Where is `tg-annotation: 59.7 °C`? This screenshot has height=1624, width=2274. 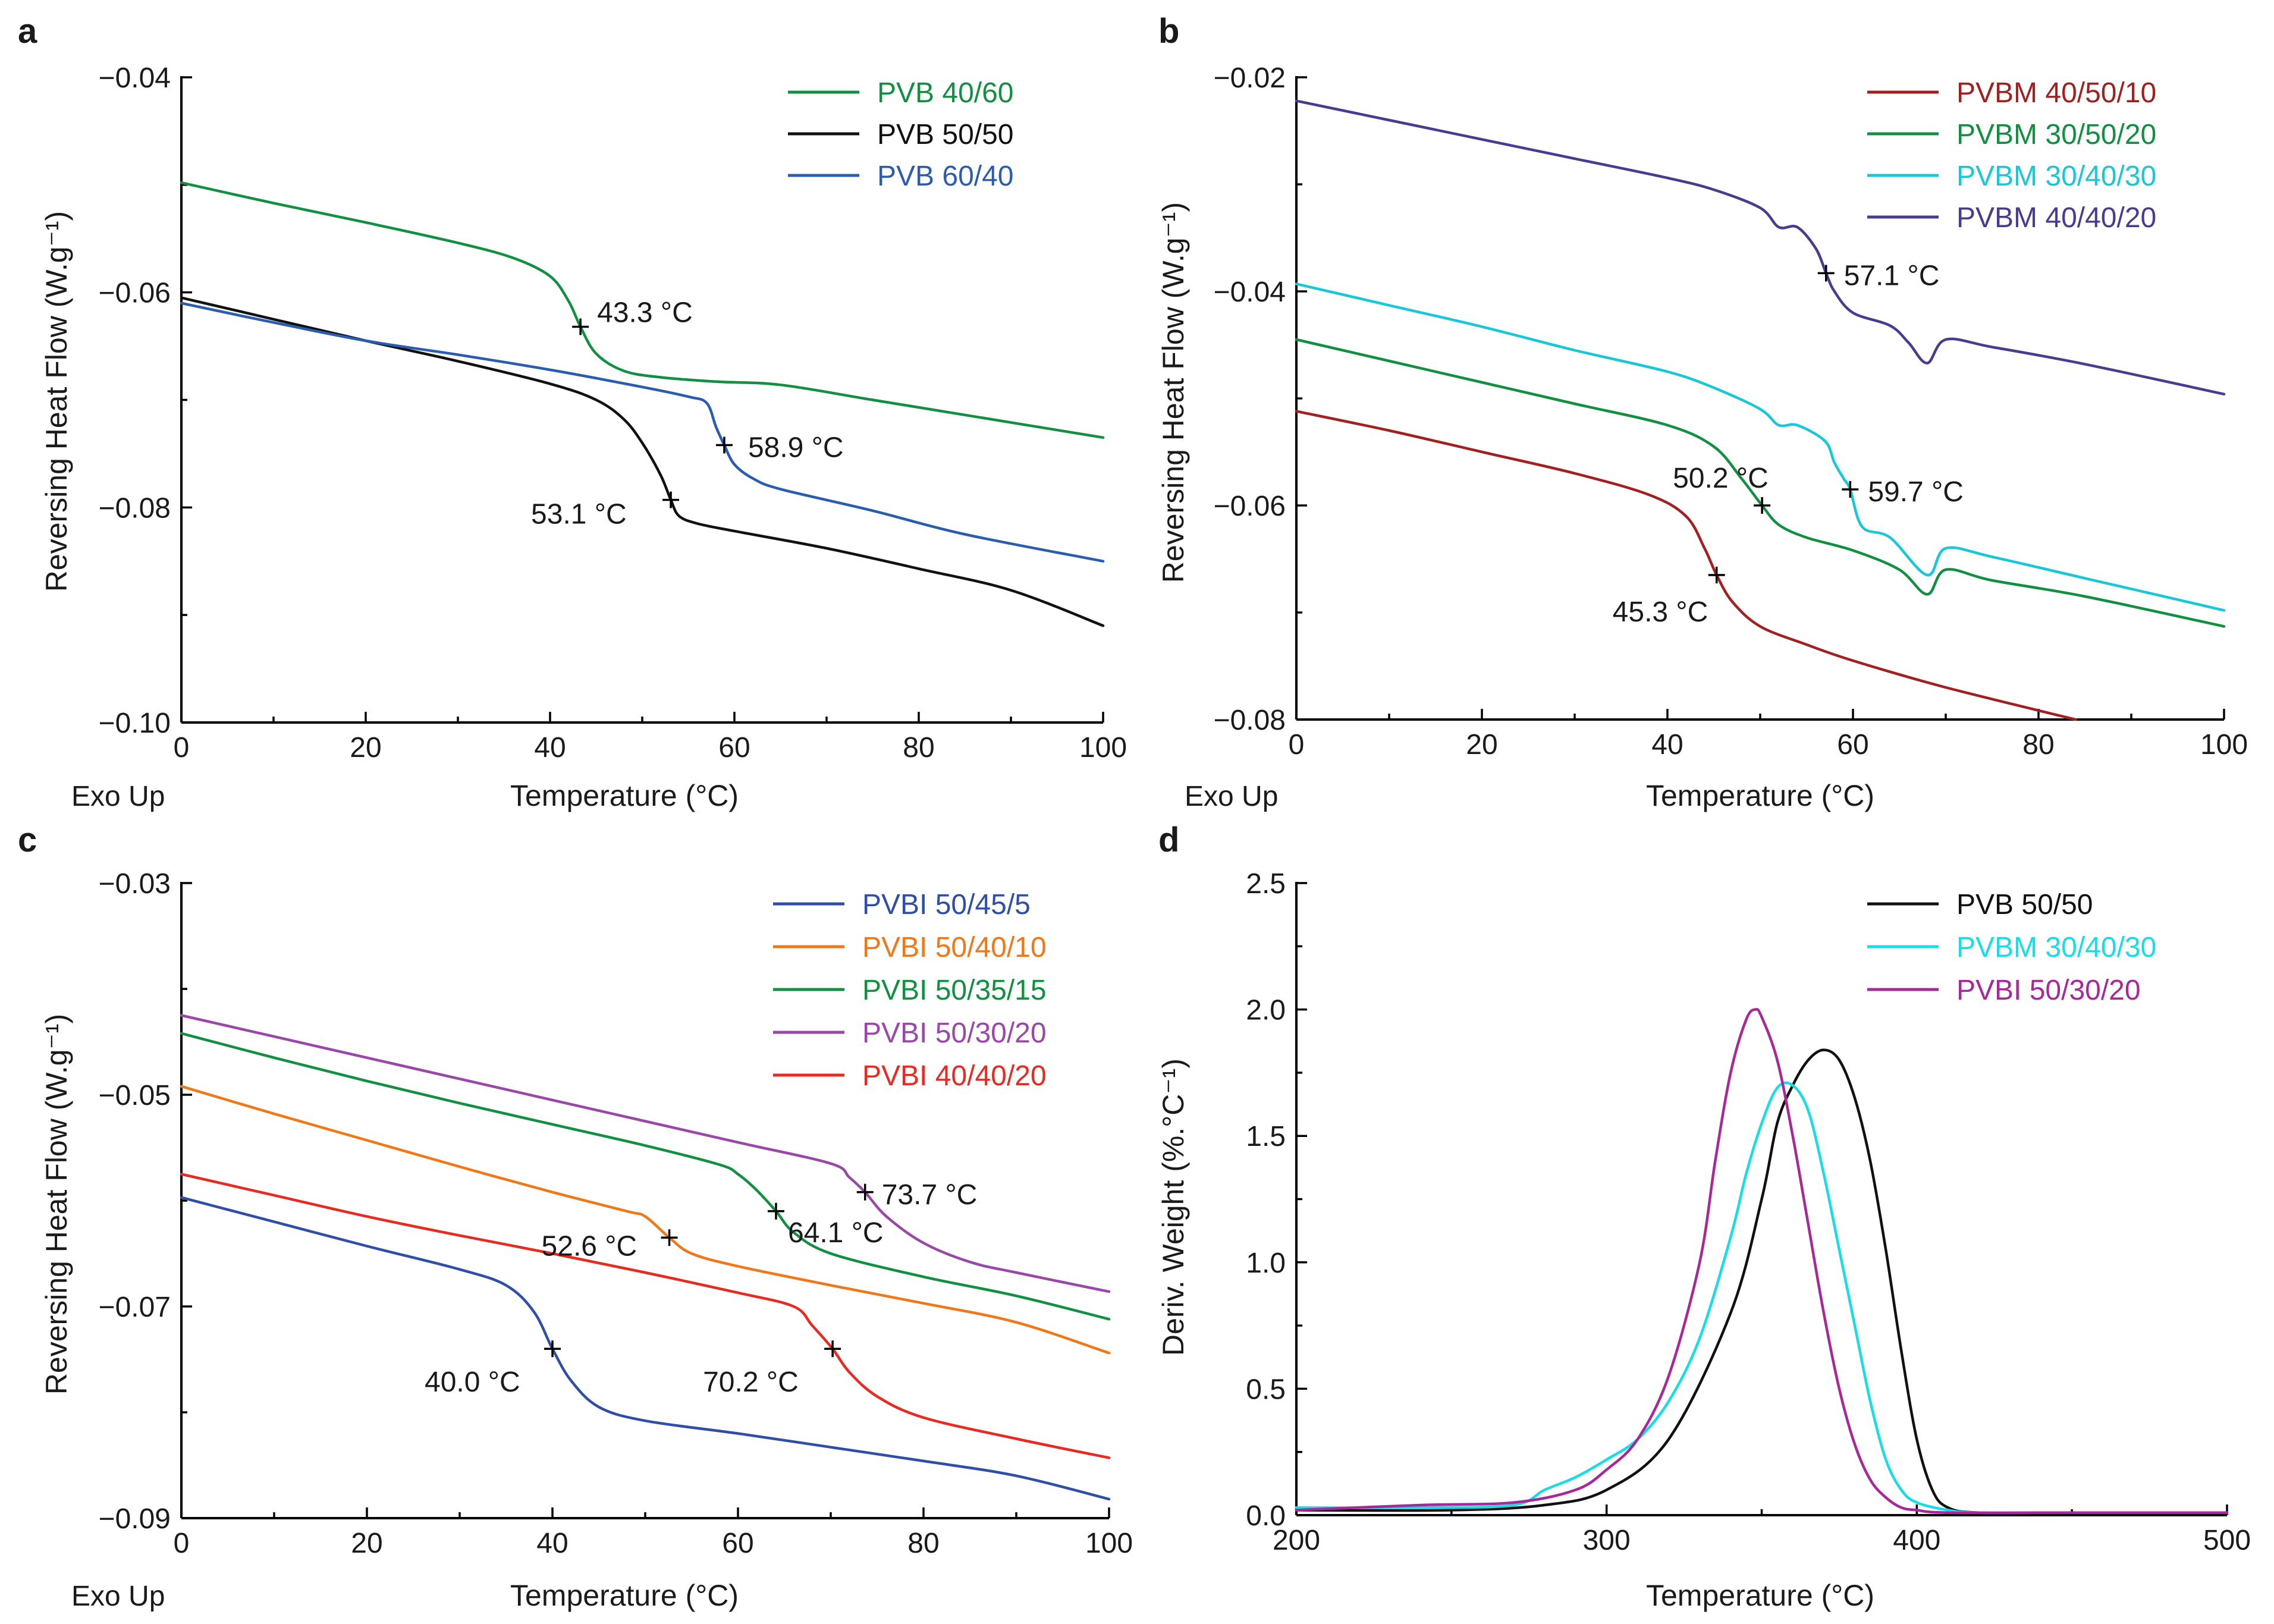
tg-annotation: 59.7 °C is located at coordinates (1916, 492).